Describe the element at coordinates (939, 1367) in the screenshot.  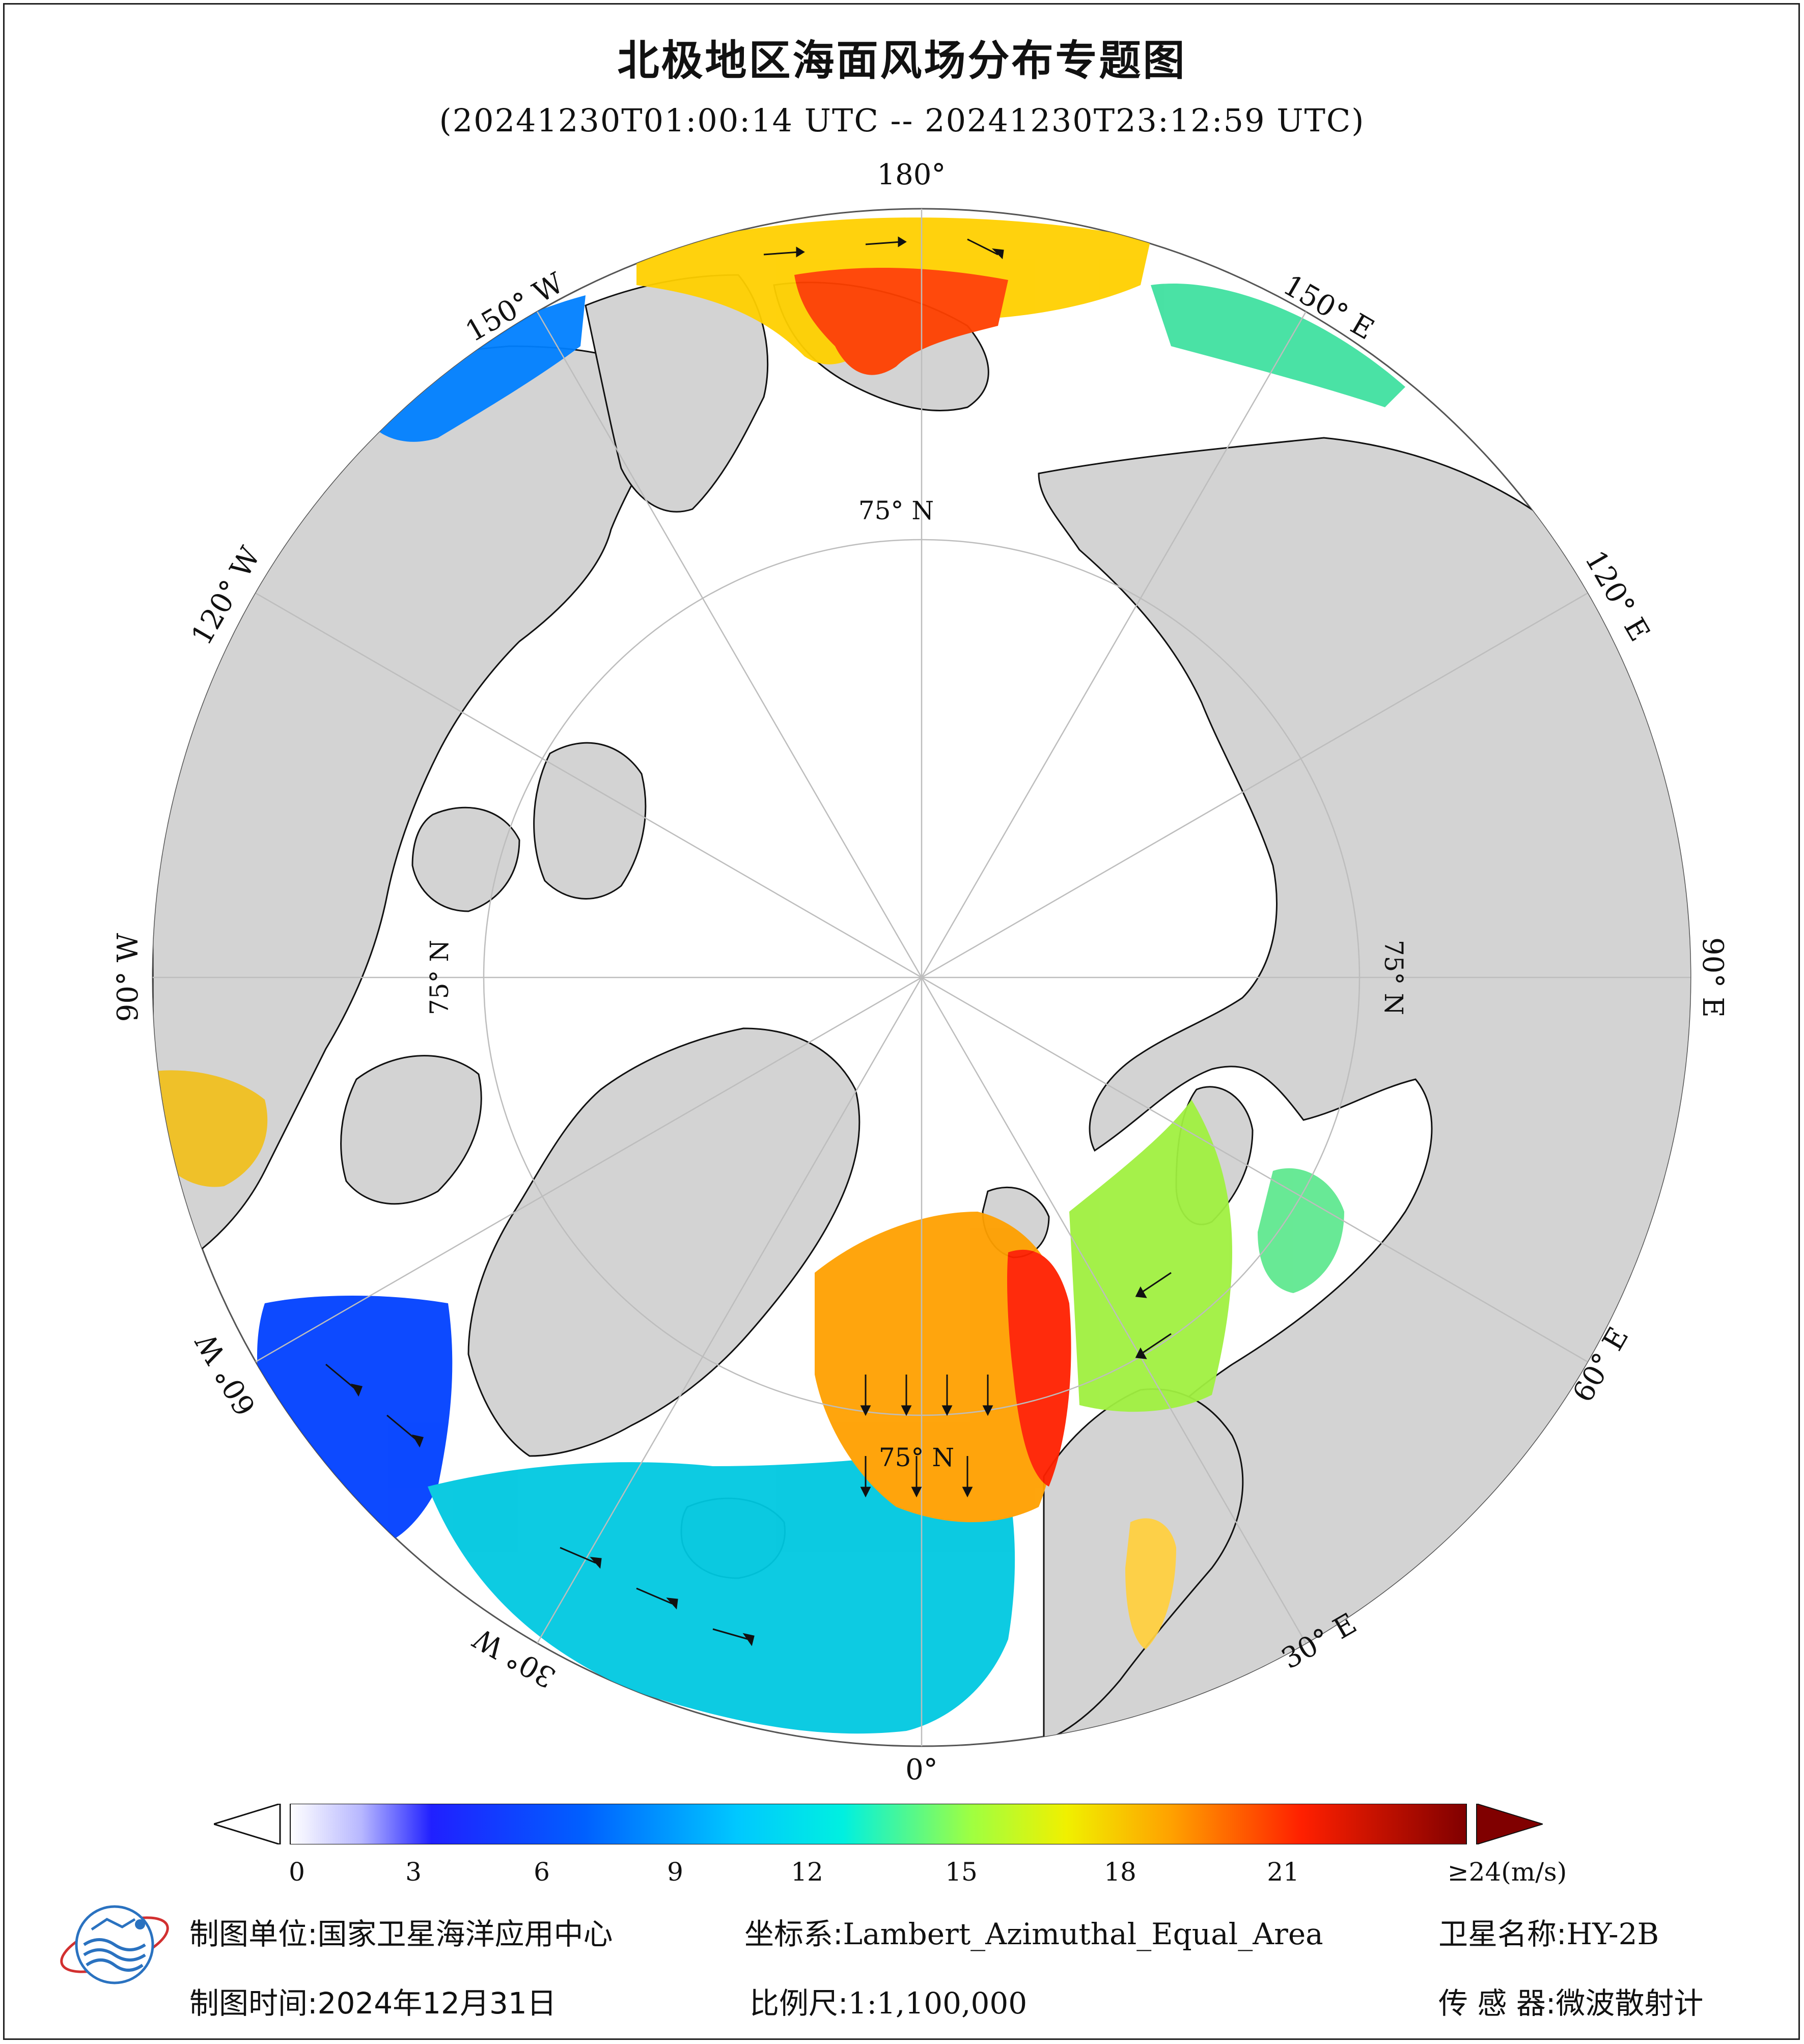
I see `wind-patch-greenland-sea` at that location.